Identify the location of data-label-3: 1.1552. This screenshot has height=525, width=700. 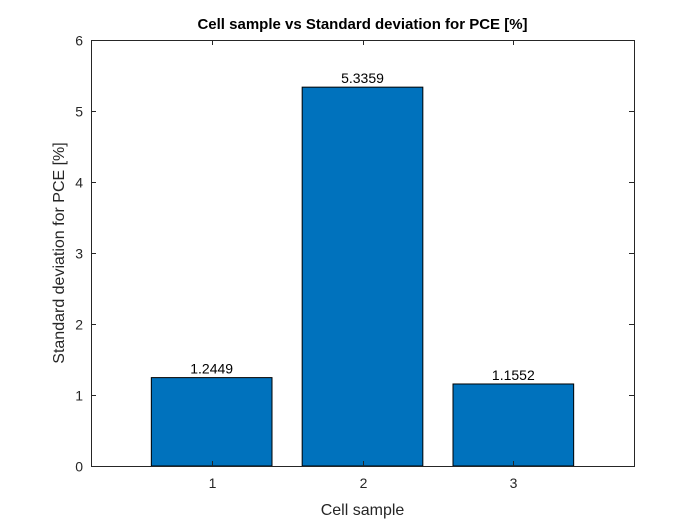
(513, 375).